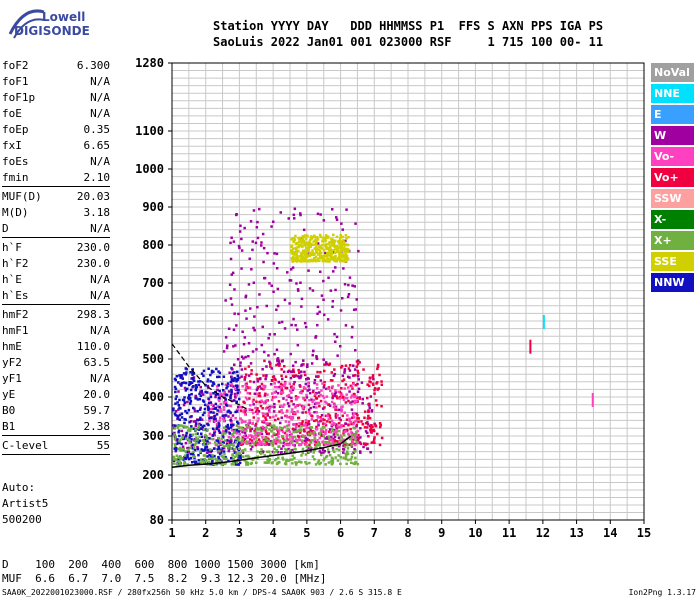 The width and height of the screenshot is (700, 600). What do you see at coordinates (56, 264) in the screenshot?
I see `param-row: h`F2 230.0` at bounding box center [56, 264].